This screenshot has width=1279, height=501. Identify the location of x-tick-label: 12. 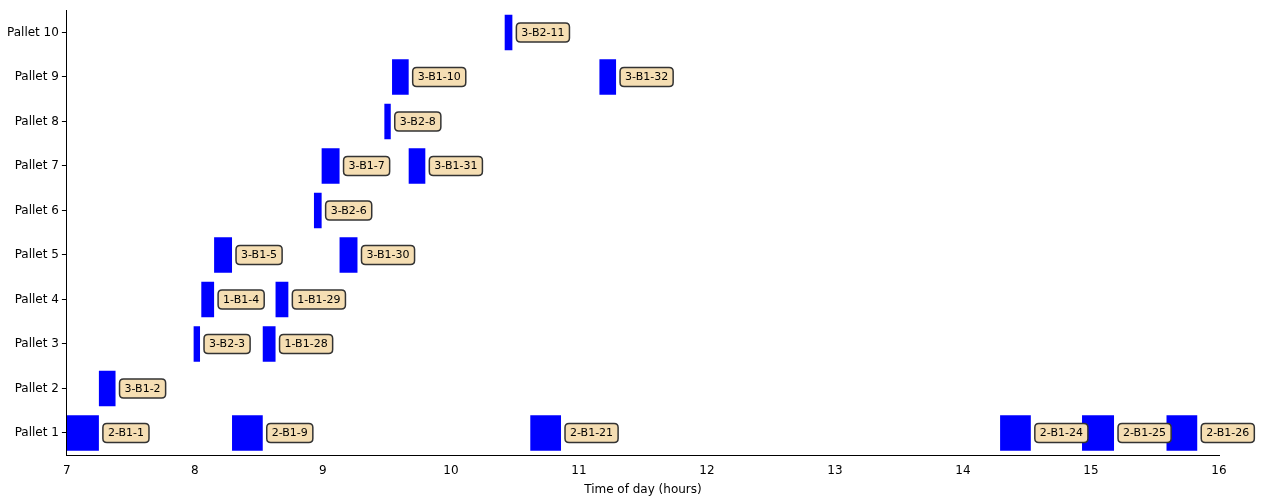
(707, 469).